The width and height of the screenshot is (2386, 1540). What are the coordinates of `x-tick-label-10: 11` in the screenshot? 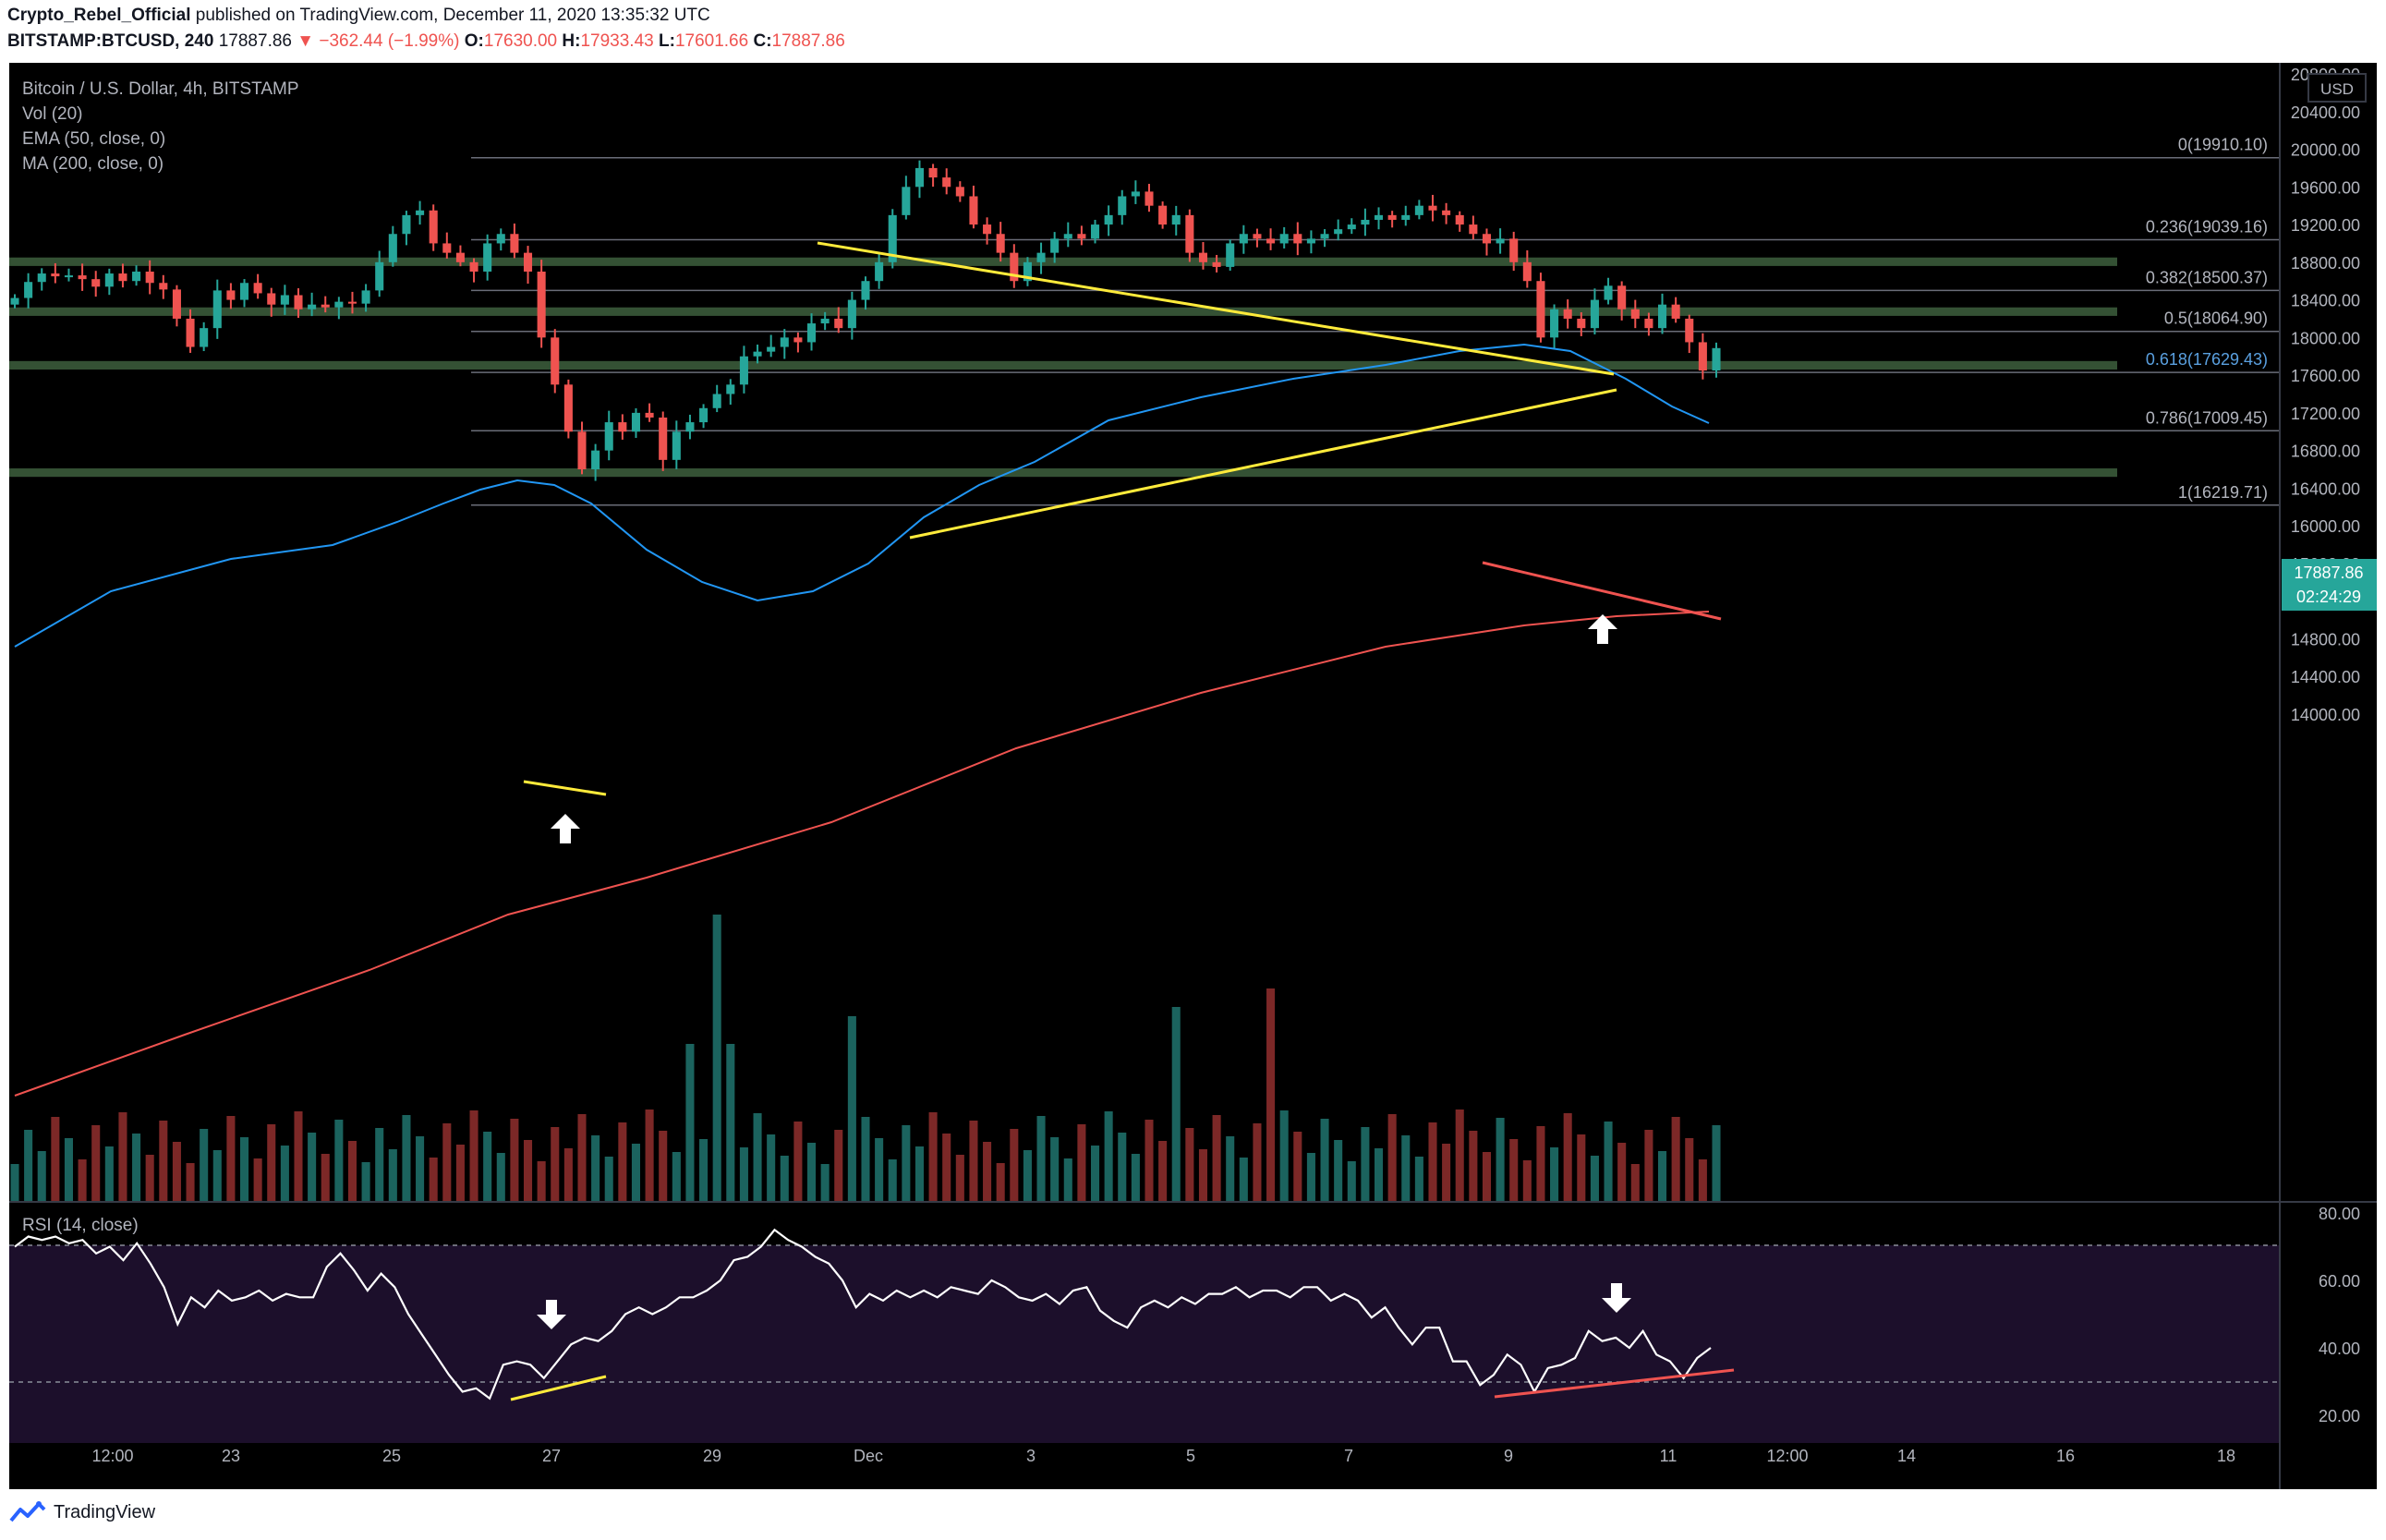 It's located at (1668, 1456).